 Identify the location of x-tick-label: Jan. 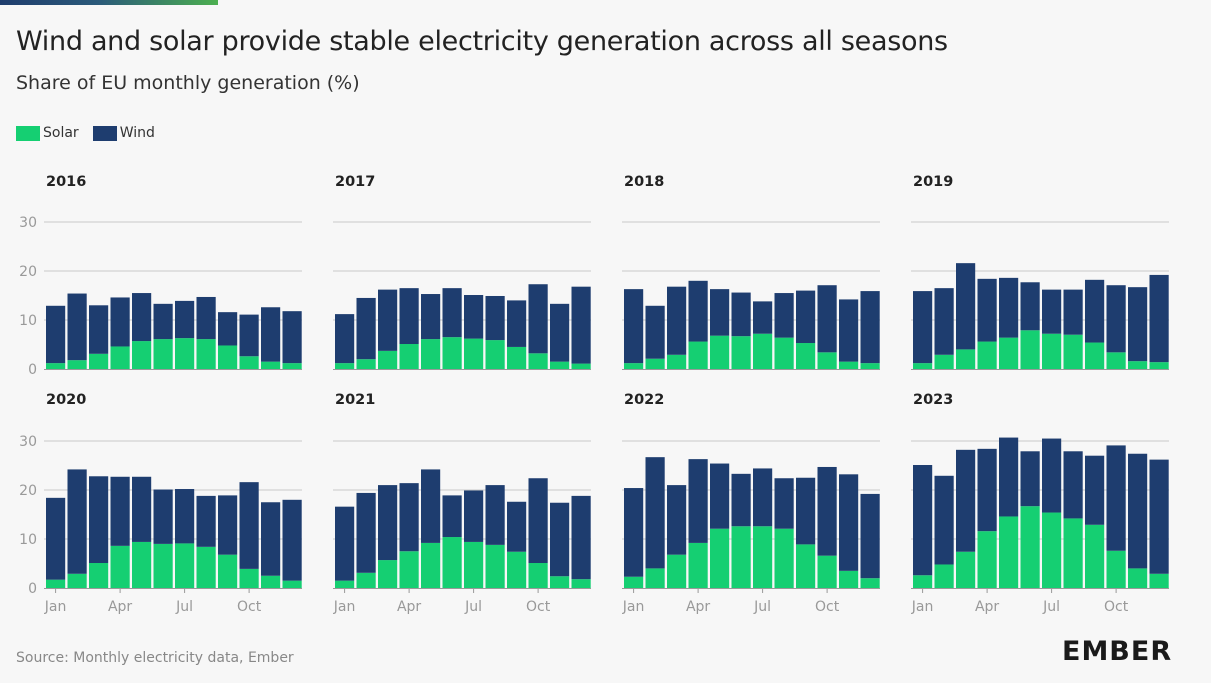
(633, 607).